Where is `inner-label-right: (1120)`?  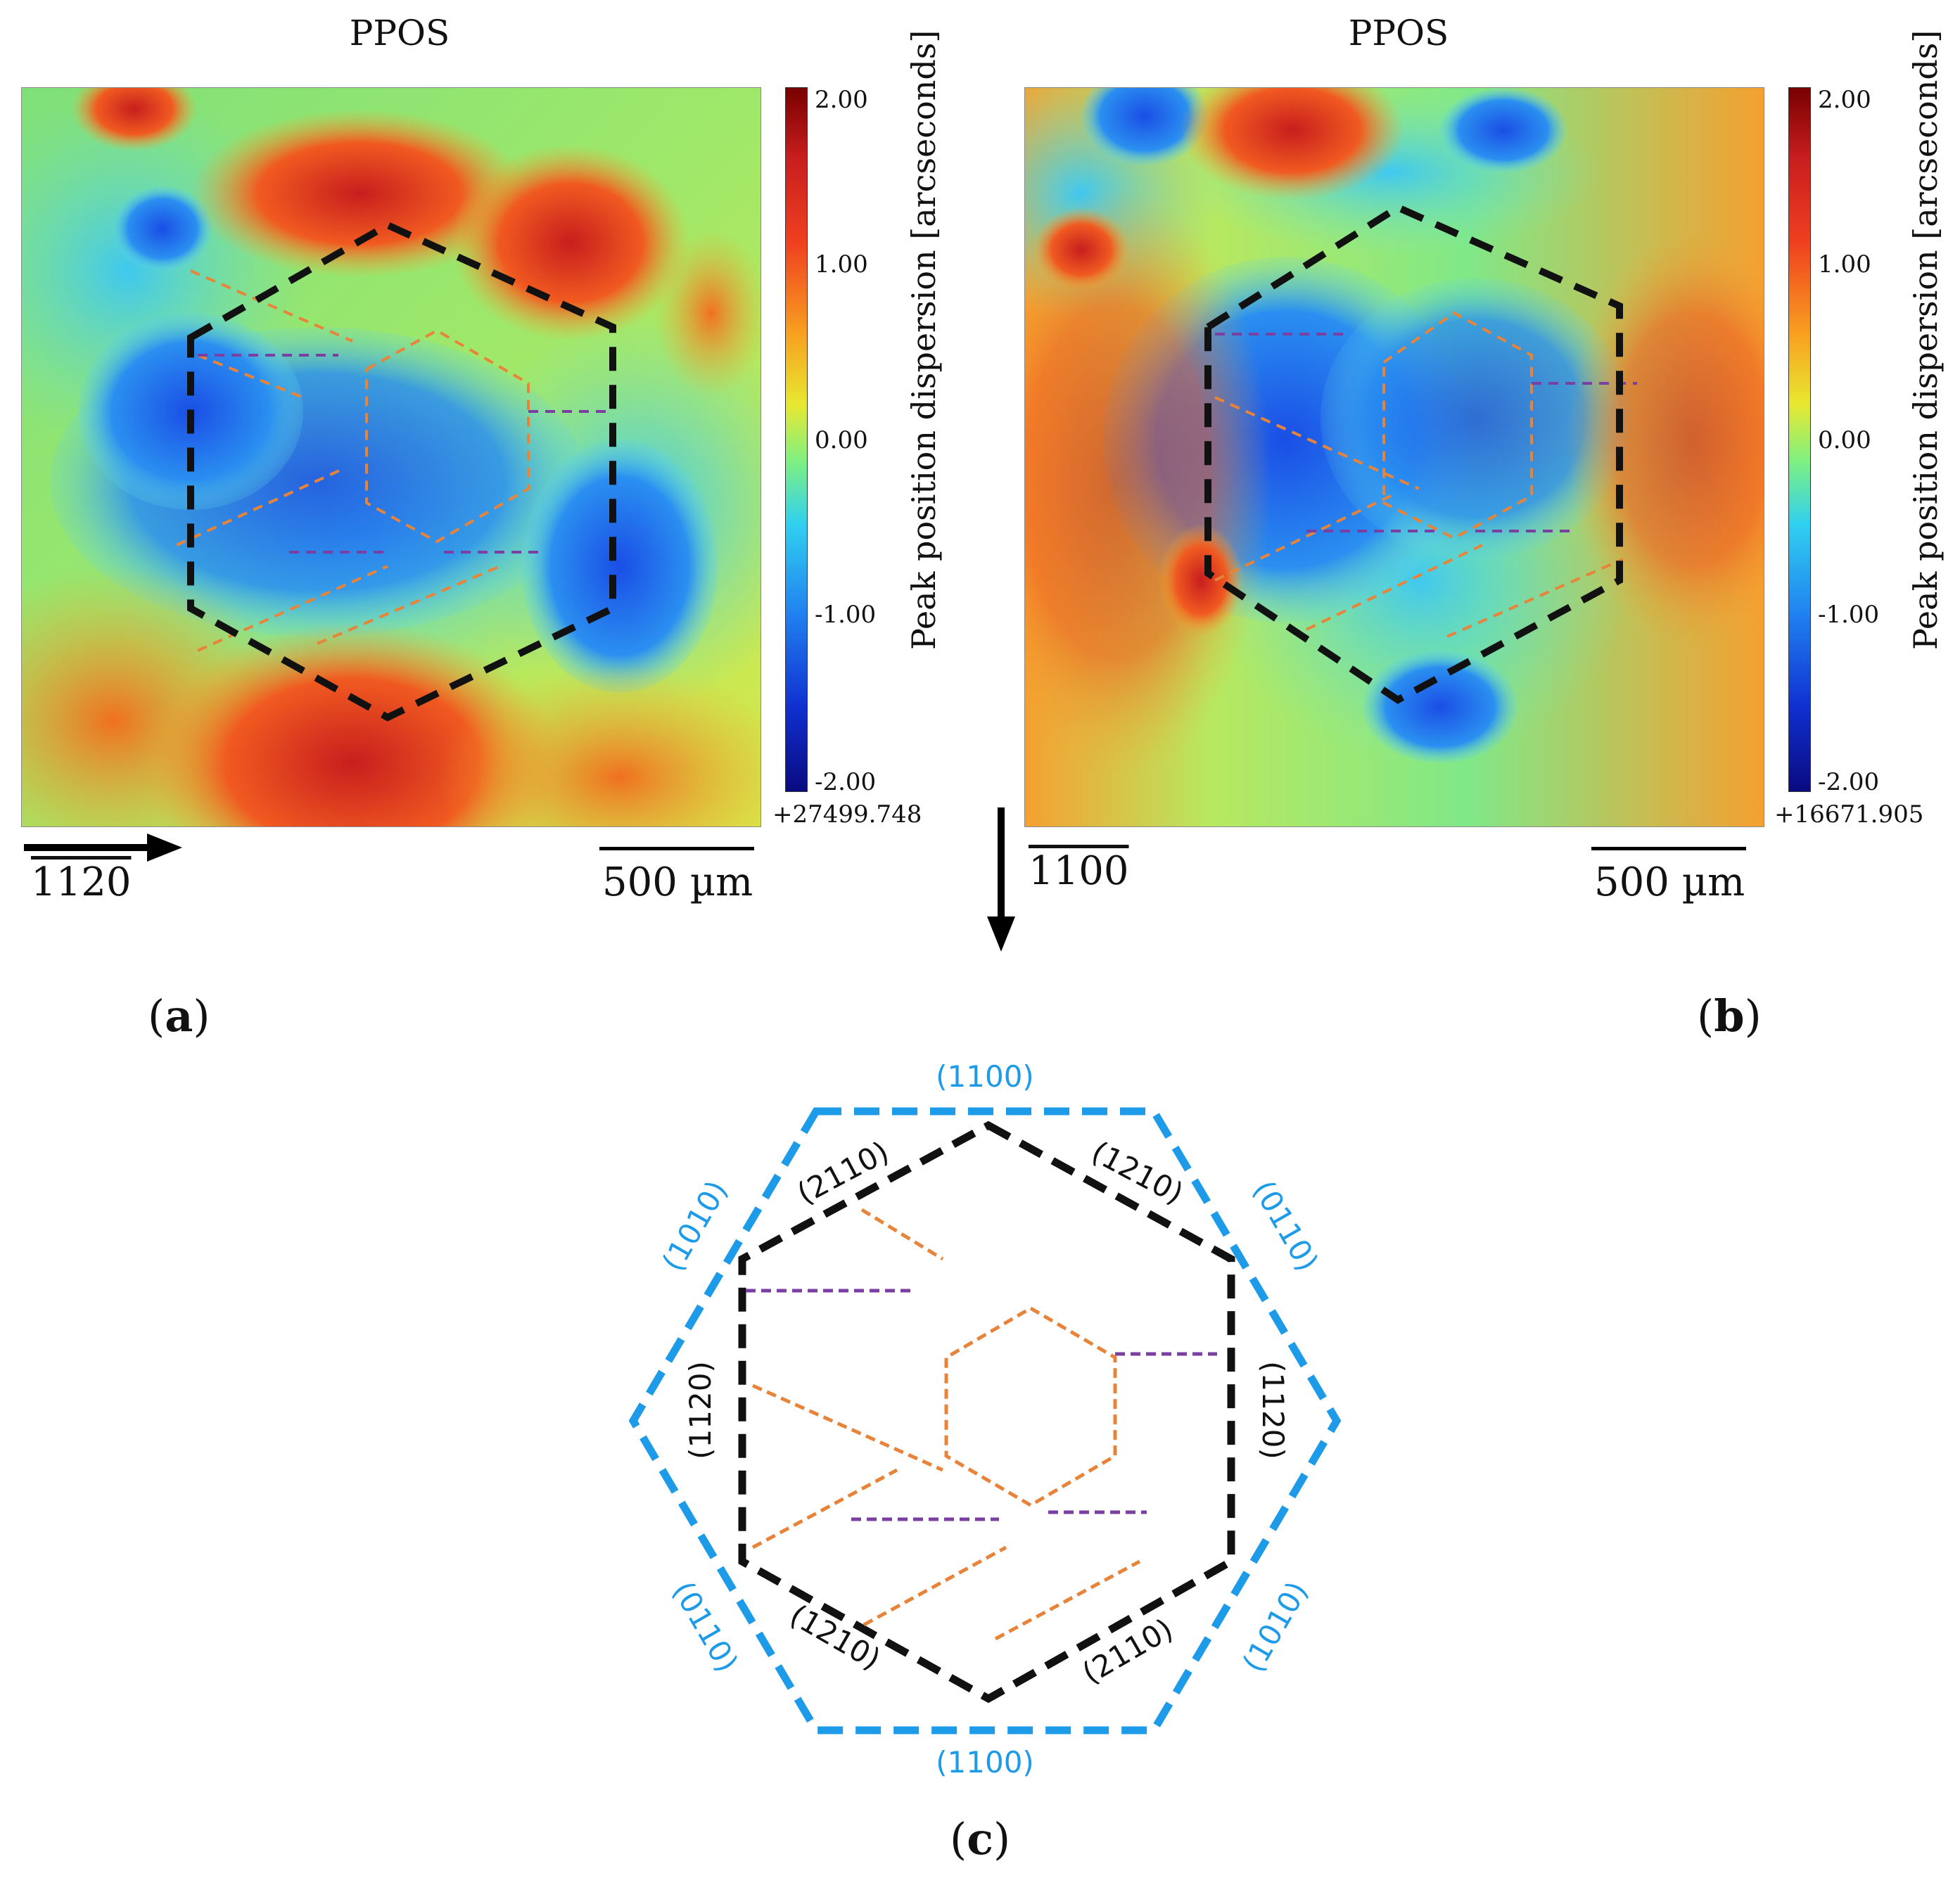
inner-label-right: (1120) is located at coordinates (1273, 1410).